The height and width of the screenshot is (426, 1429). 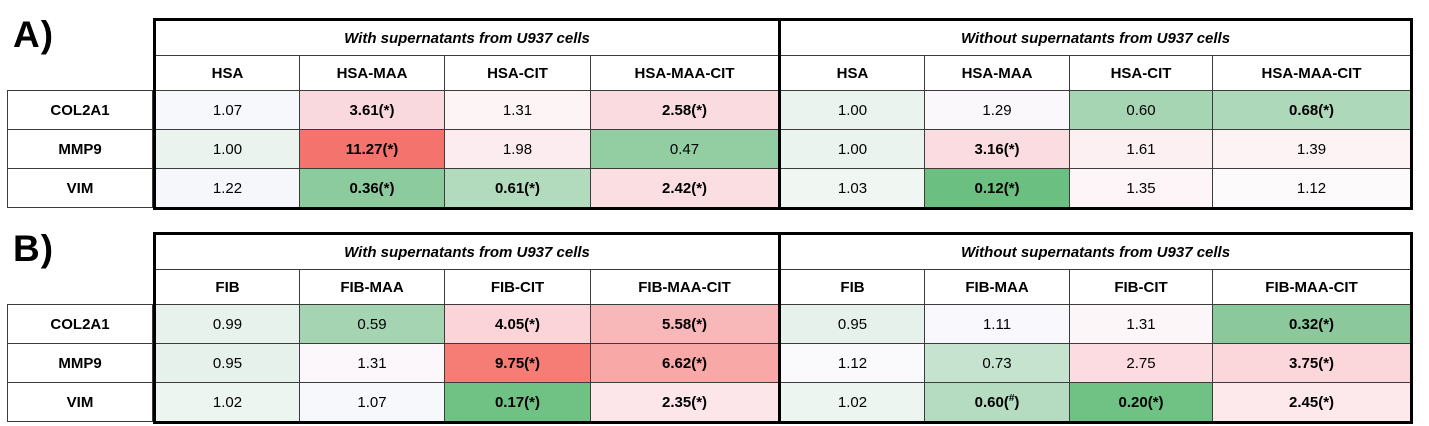 I want to click on value-cell: 0.59, so click(x=372, y=324).